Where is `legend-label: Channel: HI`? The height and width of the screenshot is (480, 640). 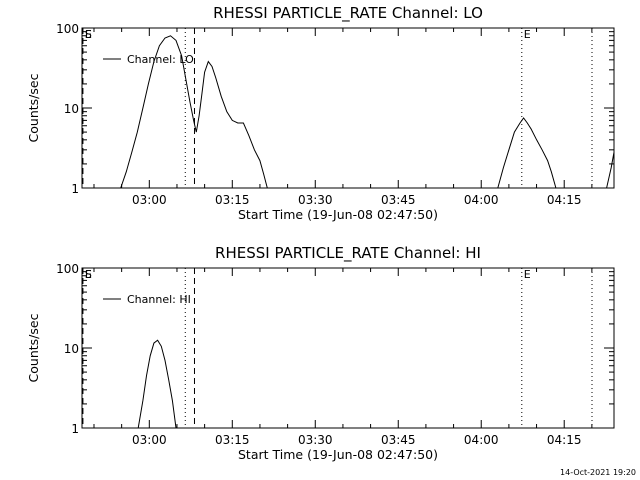 legend-label: Channel: HI is located at coordinates (159, 299).